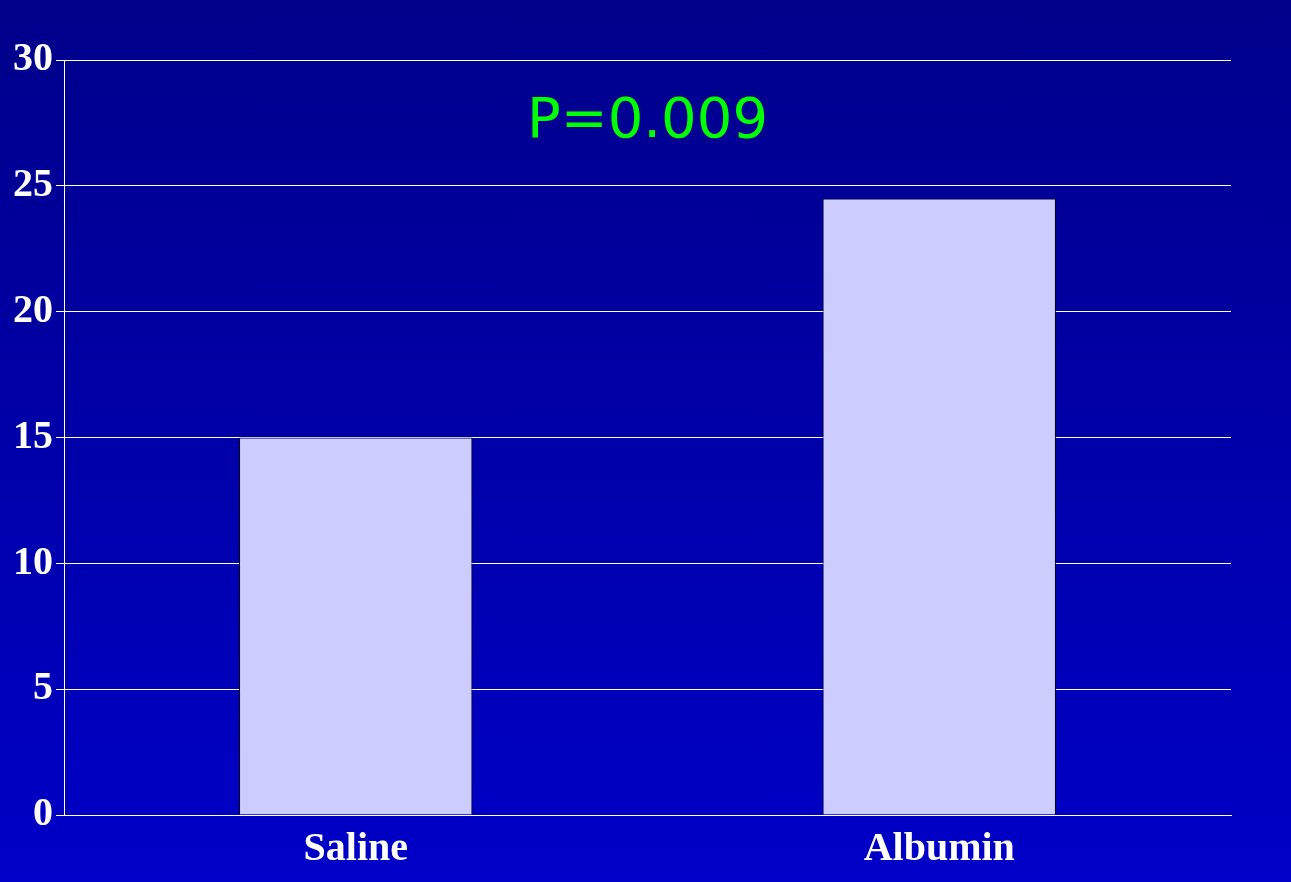 This screenshot has width=1291, height=882. Describe the element at coordinates (647, 117) in the screenshot. I see `annotation: P=0.009` at that location.